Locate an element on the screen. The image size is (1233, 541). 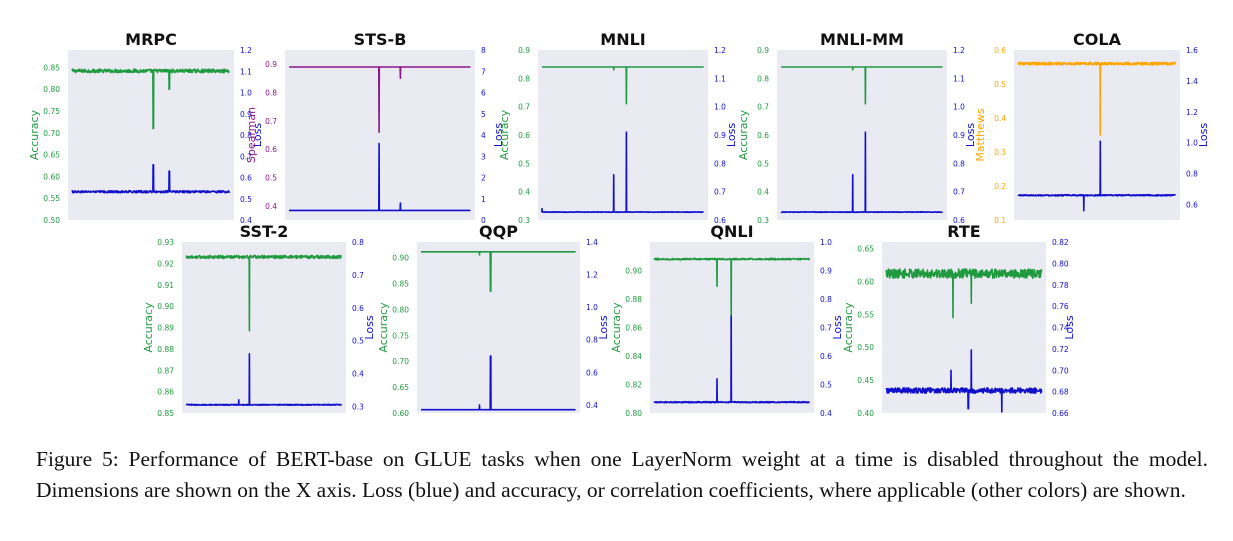
left-axis-label: Matthews is located at coordinates (980, 135).